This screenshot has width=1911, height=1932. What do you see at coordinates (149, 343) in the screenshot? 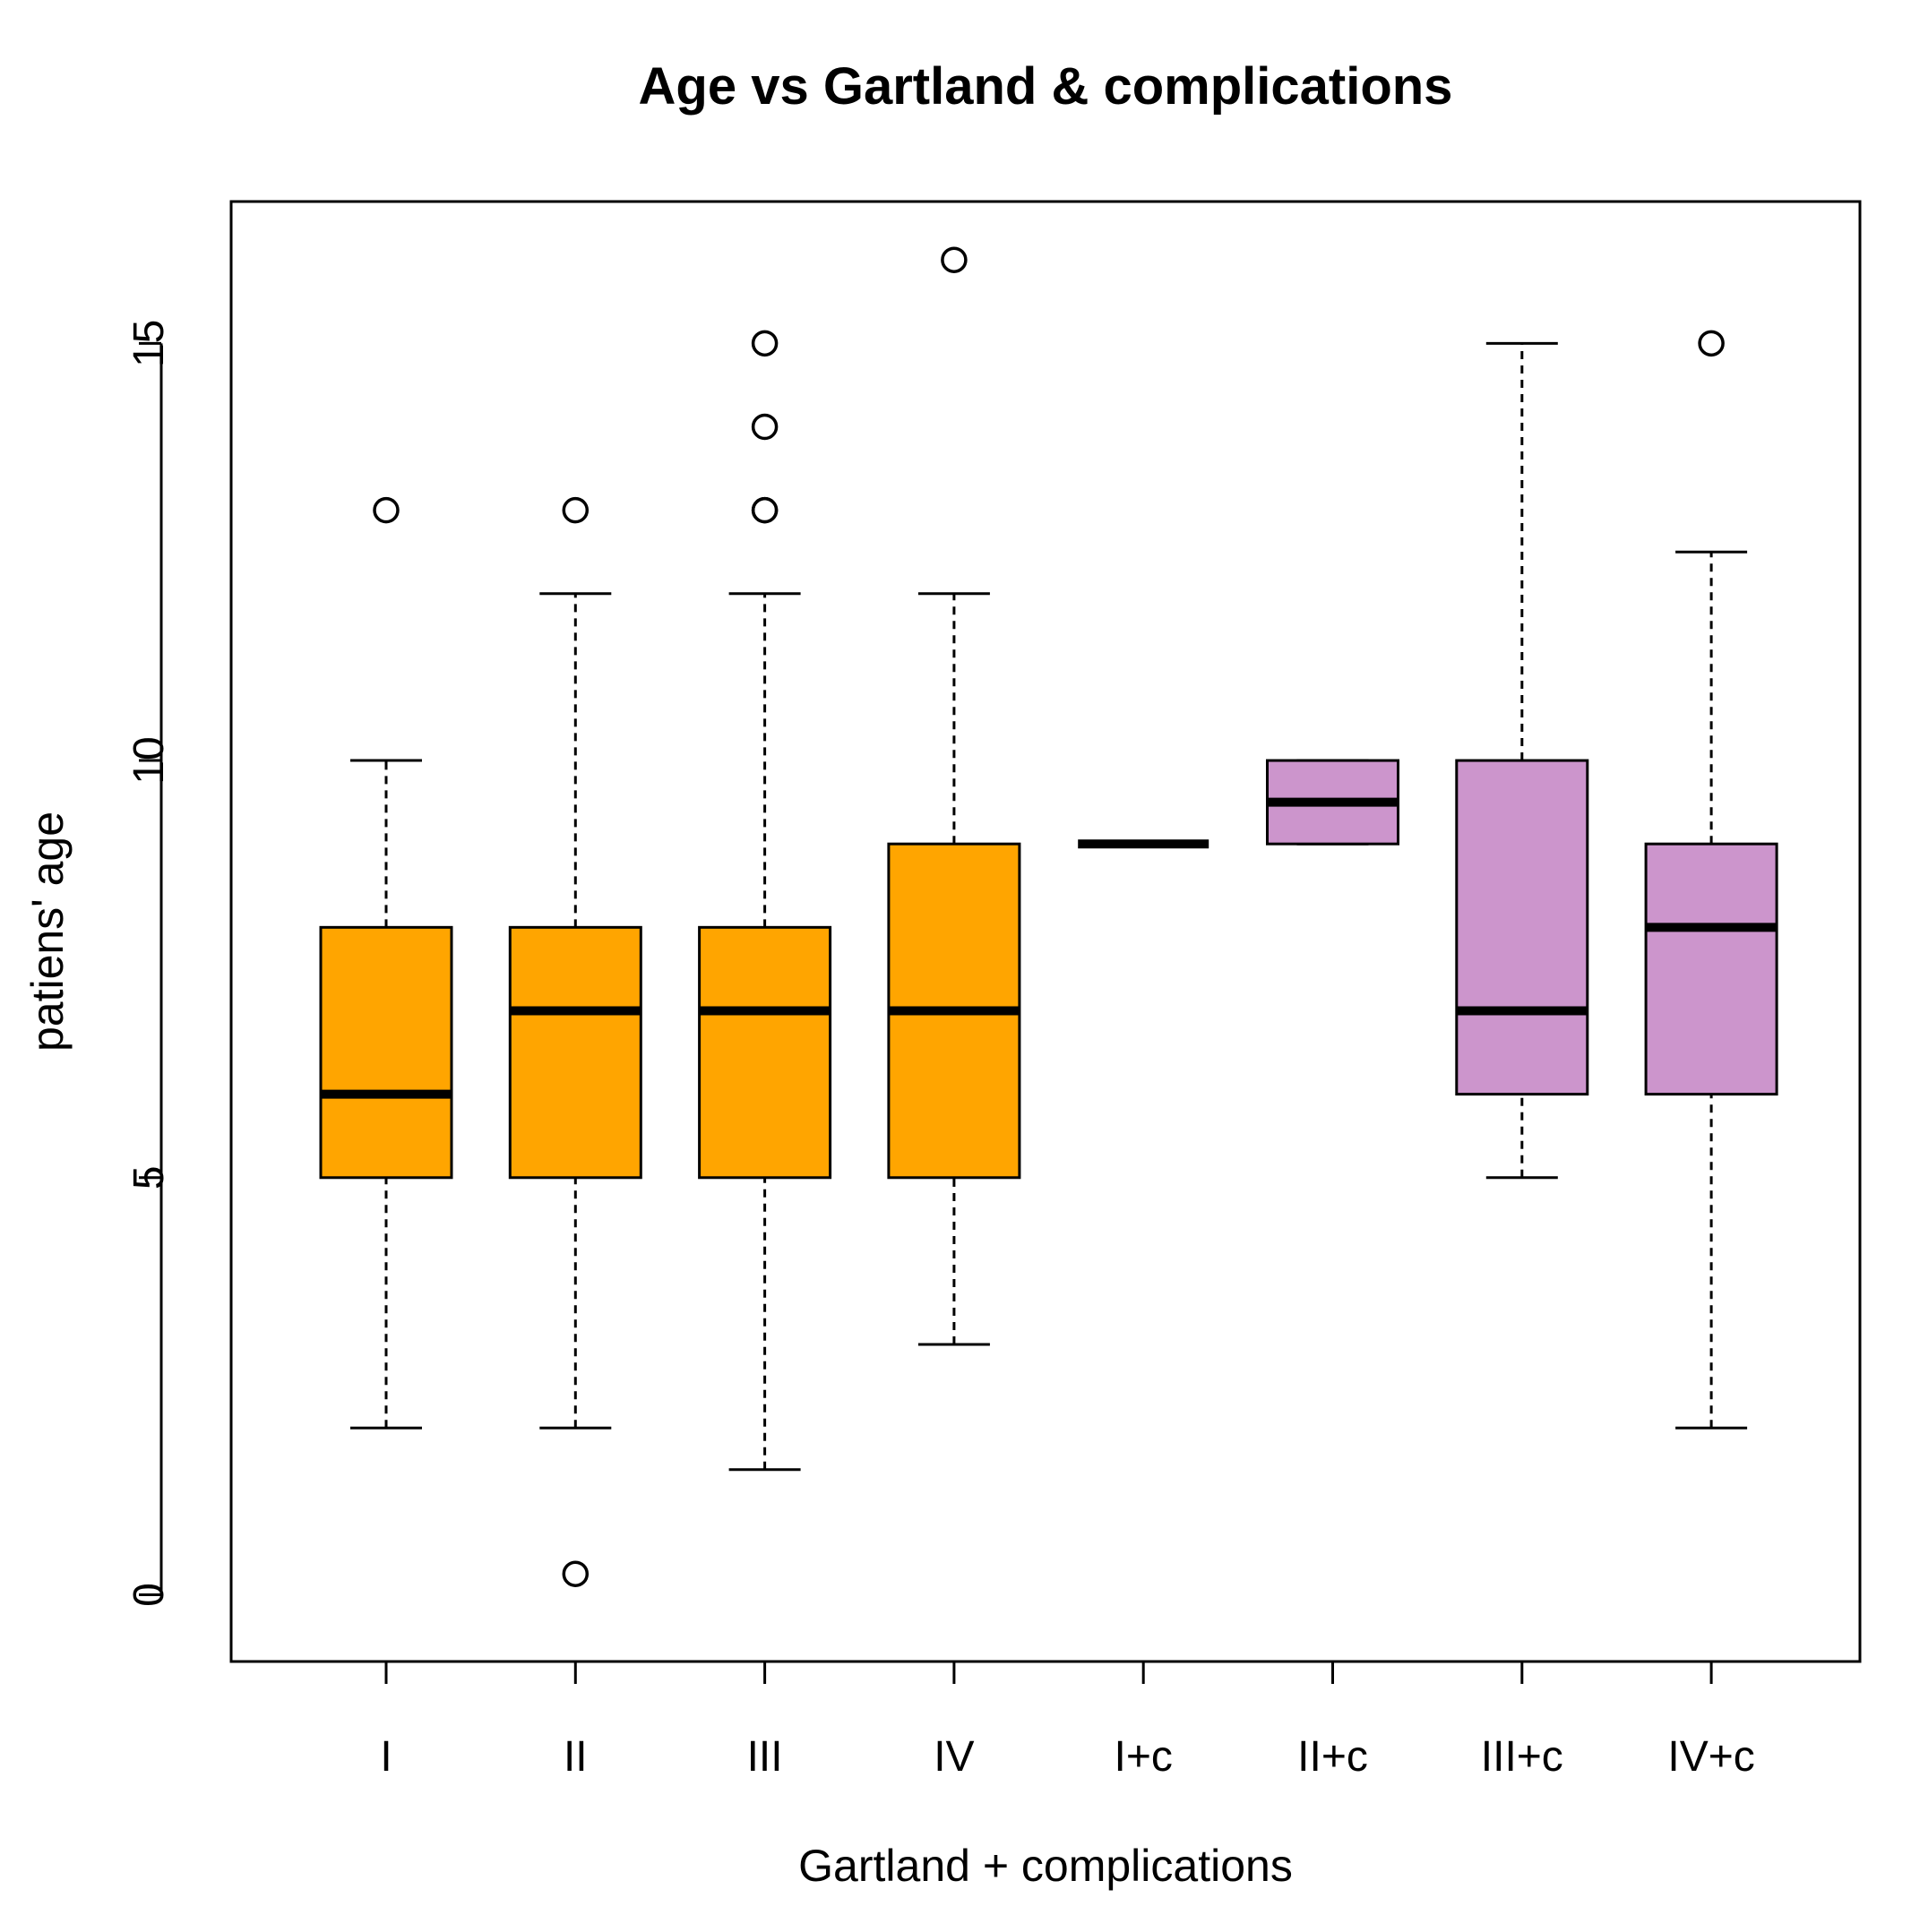
I see `y-tick-label: 15` at bounding box center [149, 343].